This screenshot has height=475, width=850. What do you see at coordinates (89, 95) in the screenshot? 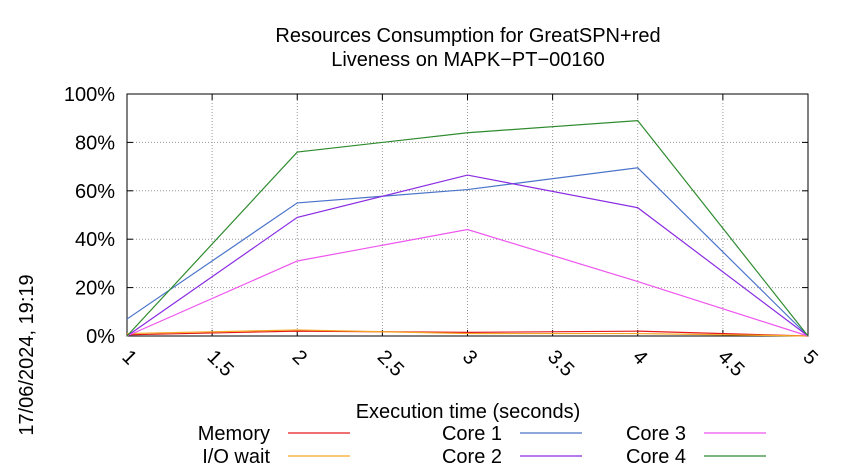
I see `y-tick-label: 100%` at bounding box center [89, 95].